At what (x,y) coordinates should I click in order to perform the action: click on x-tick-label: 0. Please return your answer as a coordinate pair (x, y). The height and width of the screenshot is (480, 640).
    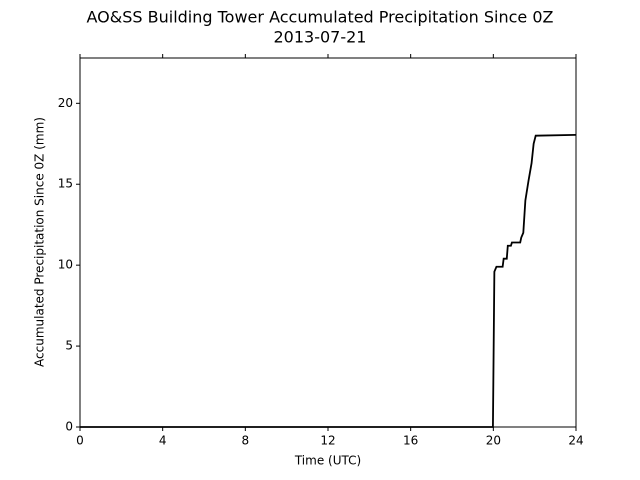
    Looking at the image, I should click on (80, 441).